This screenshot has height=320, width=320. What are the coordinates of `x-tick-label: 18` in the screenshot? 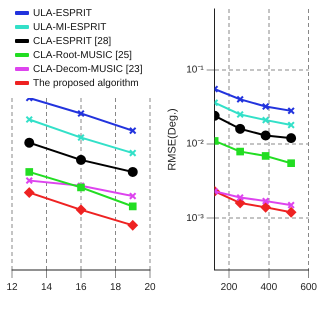 It's located at (116, 287).